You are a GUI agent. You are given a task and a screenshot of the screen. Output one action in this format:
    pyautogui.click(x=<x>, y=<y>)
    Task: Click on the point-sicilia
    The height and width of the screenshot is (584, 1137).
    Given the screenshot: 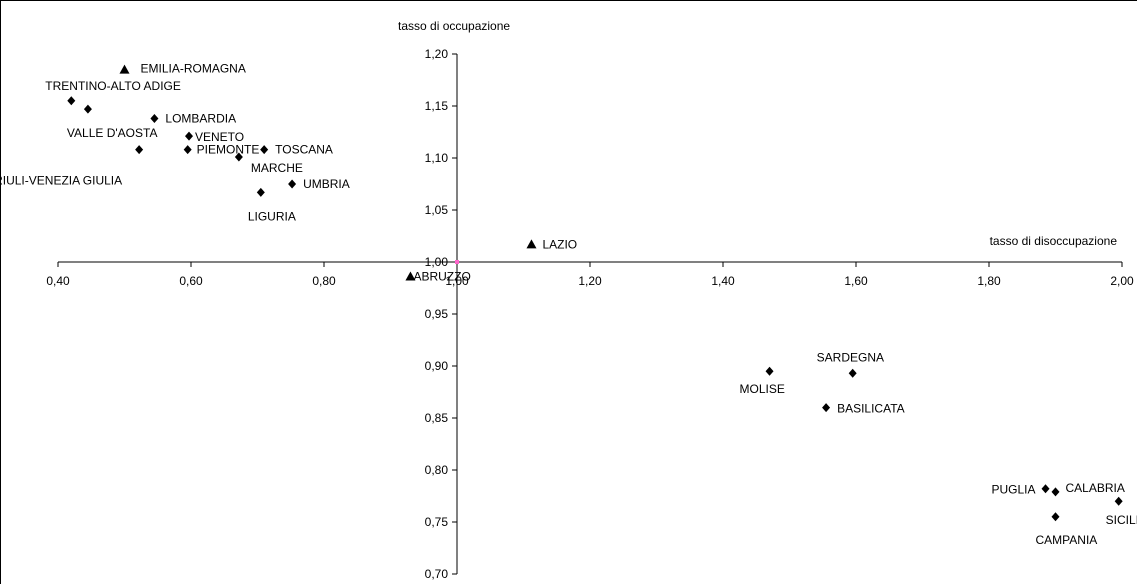 What is the action you would take?
    pyautogui.click(x=1118, y=501)
    